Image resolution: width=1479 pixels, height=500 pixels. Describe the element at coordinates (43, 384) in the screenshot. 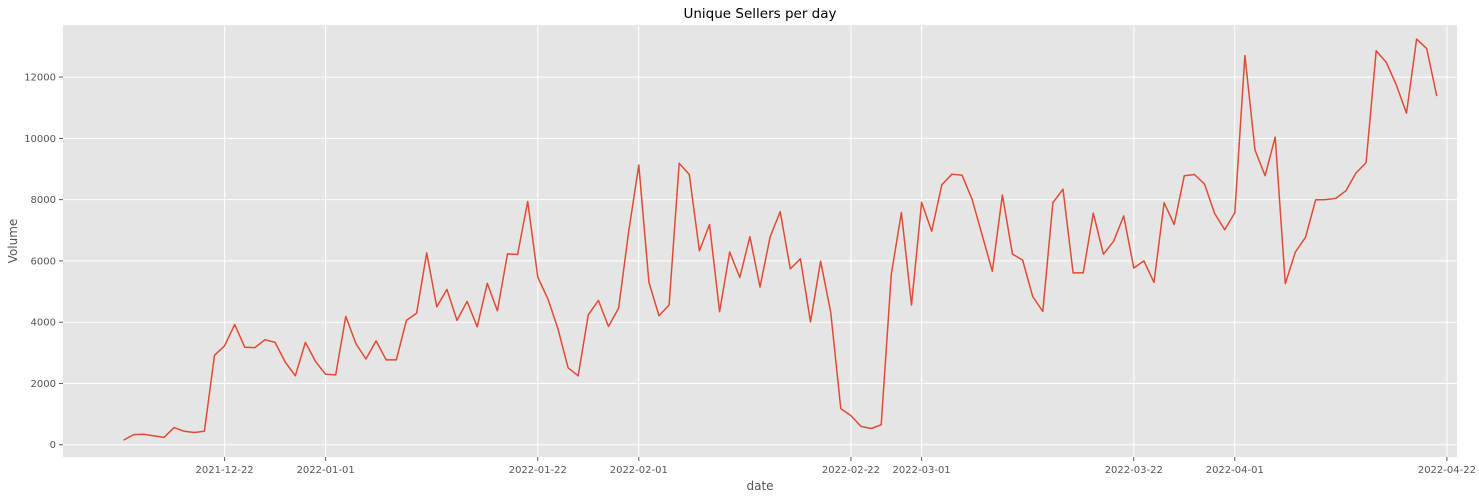

I see `y-tick-label: 2000` at that location.